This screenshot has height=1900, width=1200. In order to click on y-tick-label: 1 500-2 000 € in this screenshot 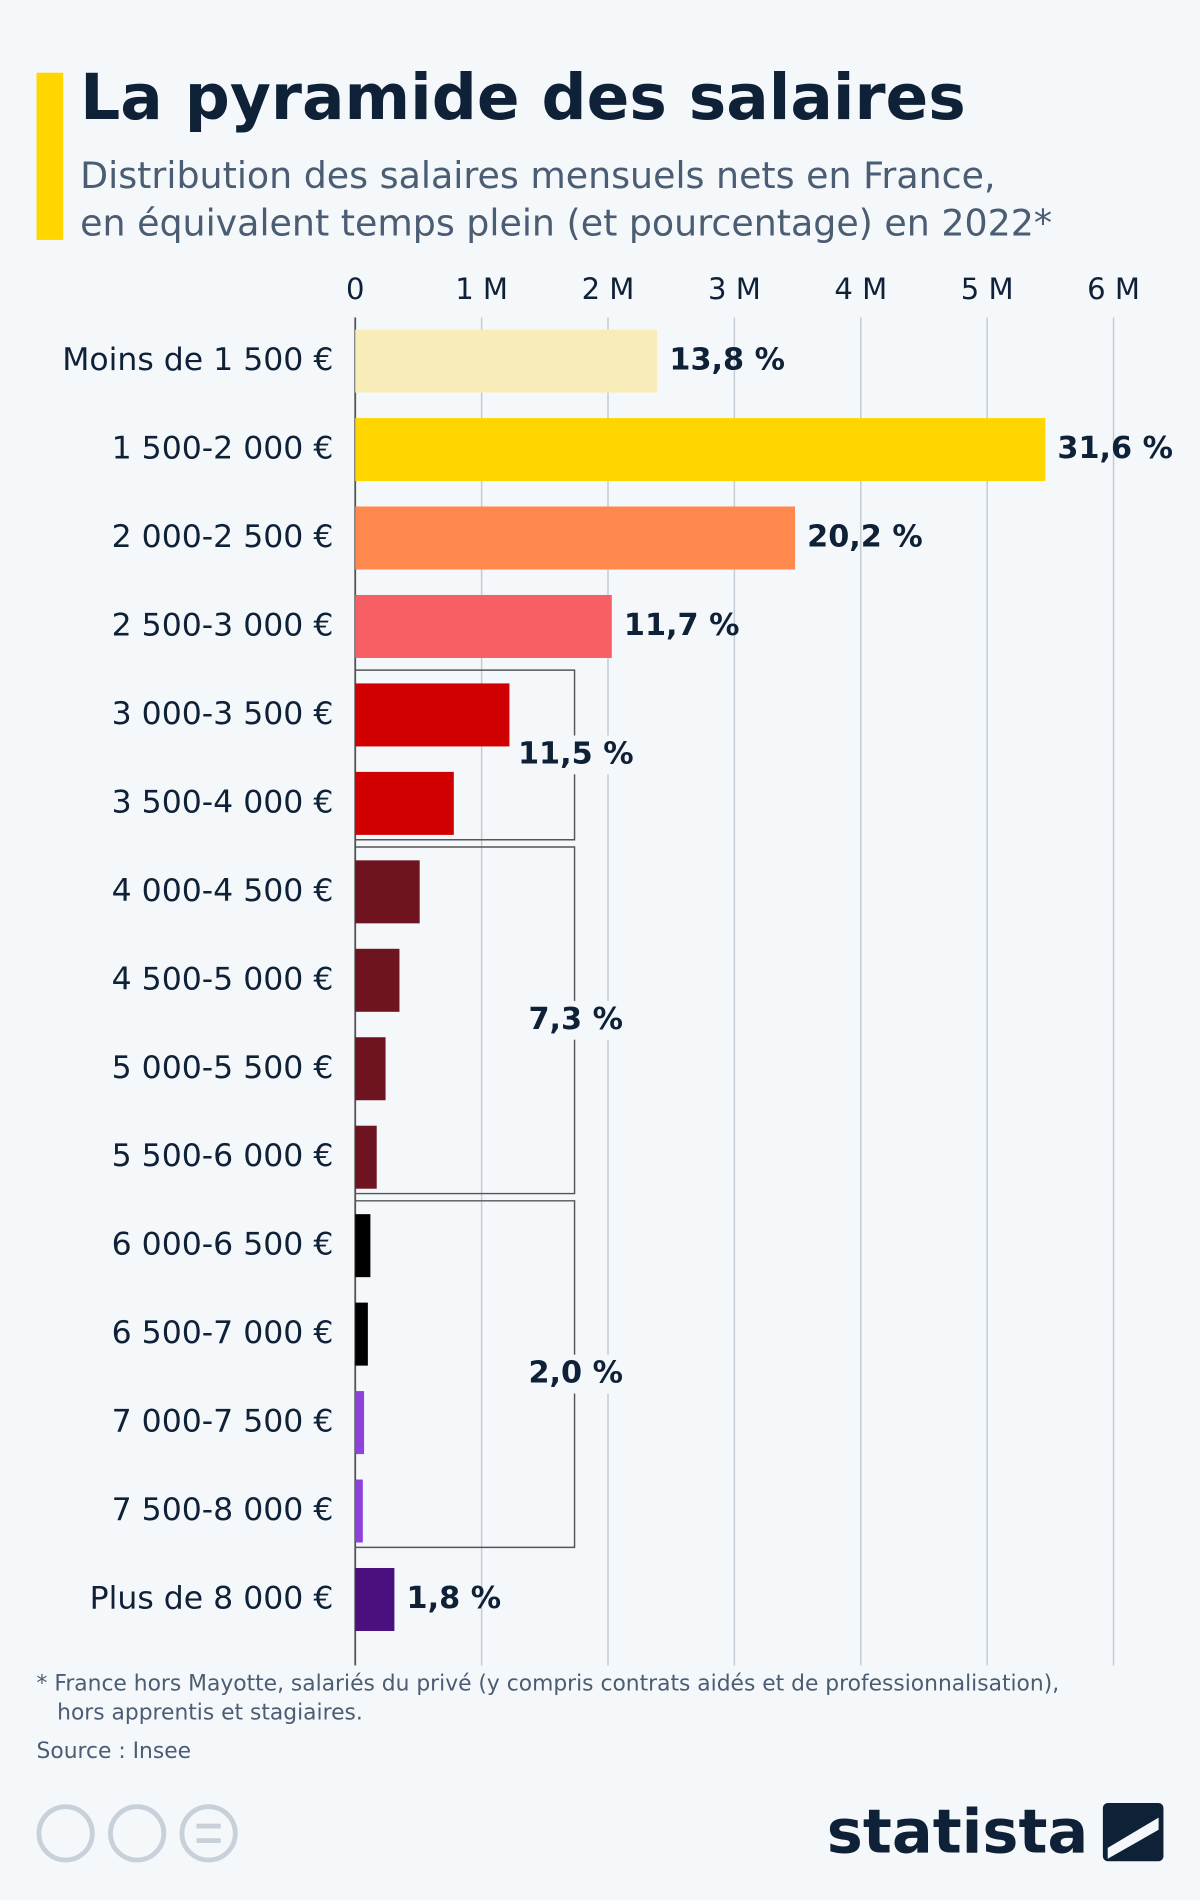, I will do `click(223, 449)`.